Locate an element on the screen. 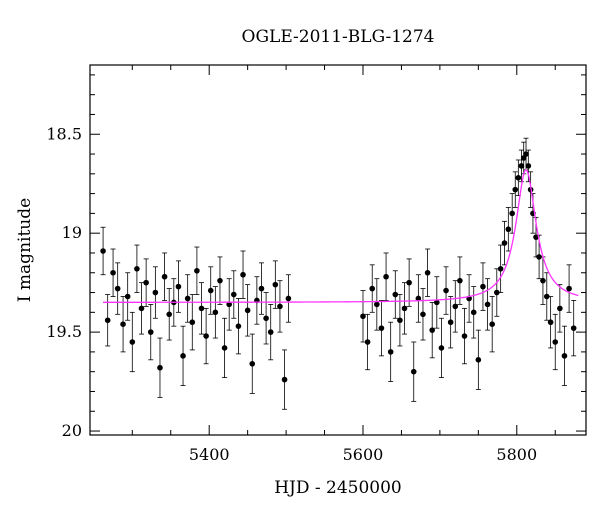  chart-title: OGLE-2011-BLG-1274 is located at coordinates (338, 37).